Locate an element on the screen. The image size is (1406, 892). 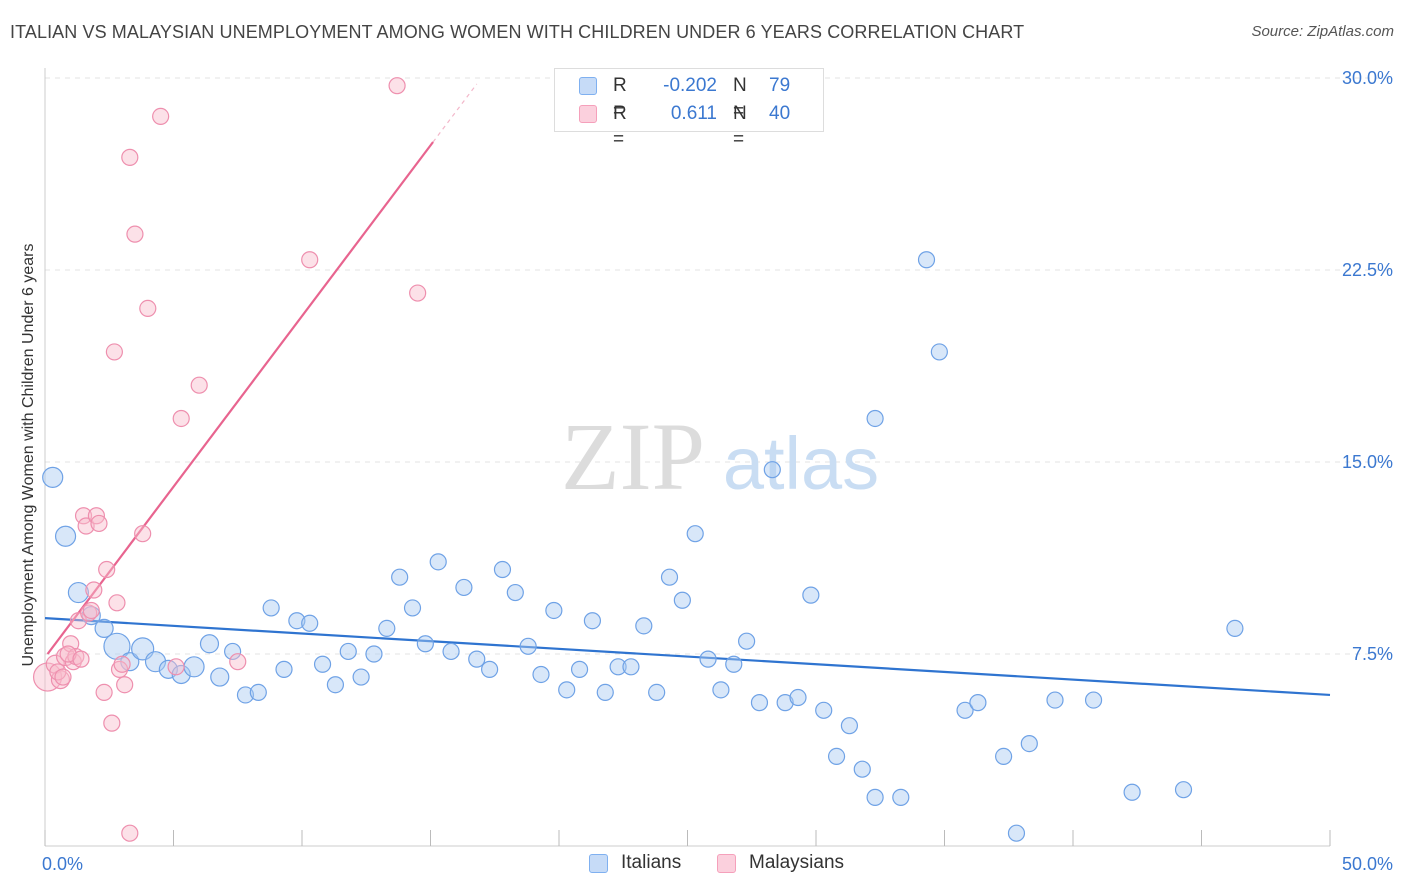
bottom-legend-swatch-italians is located at coordinates (598, 863).